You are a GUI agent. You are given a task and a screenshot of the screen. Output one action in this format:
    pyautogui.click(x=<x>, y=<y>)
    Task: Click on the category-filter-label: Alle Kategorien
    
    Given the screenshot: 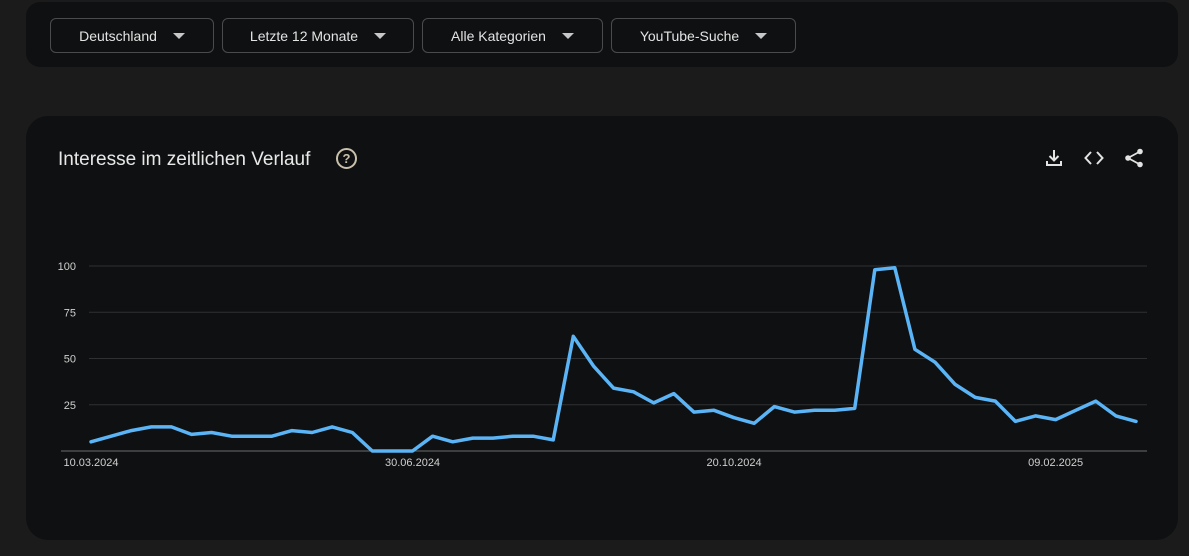 What is the action you would take?
    pyautogui.click(x=498, y=35)
    